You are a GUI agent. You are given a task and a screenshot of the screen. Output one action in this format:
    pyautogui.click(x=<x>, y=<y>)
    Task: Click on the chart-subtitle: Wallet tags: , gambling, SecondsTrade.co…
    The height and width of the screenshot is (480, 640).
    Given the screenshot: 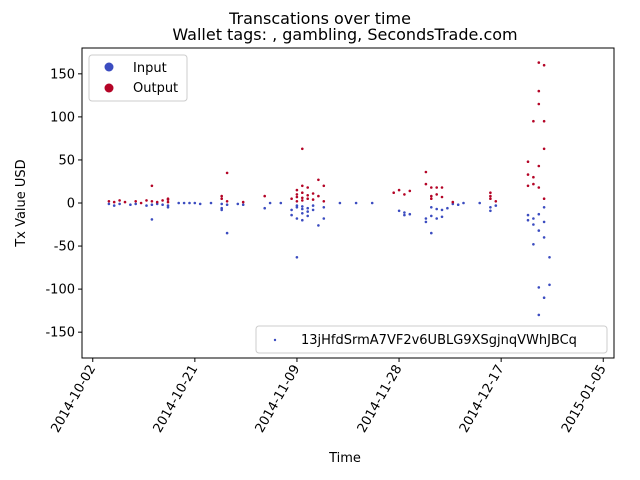 What is the action you would take?
    pyautogui.click(x=344, y=34)
    